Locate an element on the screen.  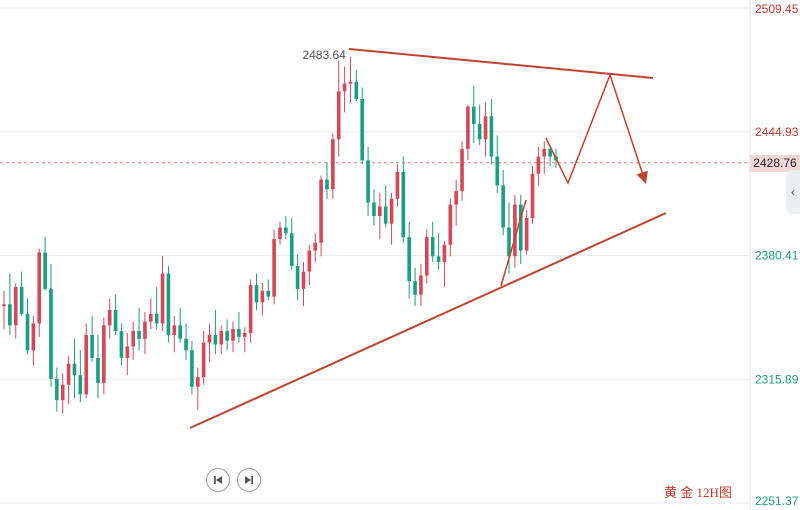
current-price-label: 2428.76 is located at coordinates (775, 162).